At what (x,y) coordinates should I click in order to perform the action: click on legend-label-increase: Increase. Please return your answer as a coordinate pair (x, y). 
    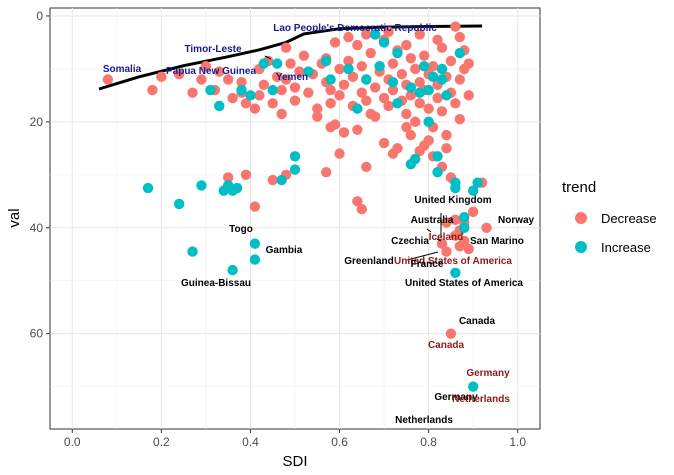
    Looking at the image, I should click on (626, 247).